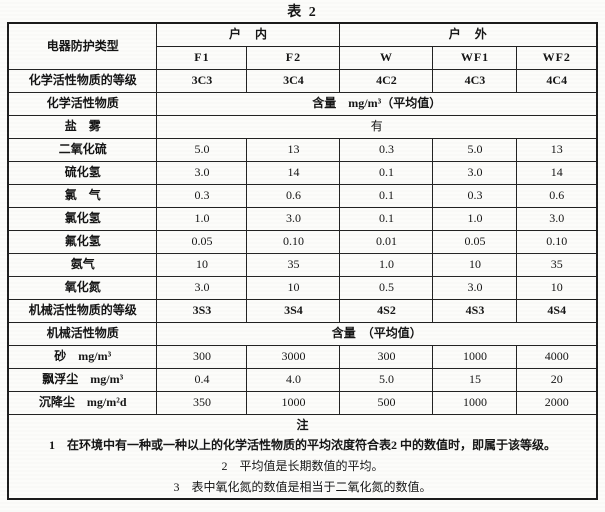  What do you see at coordinates (293, 311) in the screenshot?
I see `cell-value: 3S4` at bounding box center [293, 311].